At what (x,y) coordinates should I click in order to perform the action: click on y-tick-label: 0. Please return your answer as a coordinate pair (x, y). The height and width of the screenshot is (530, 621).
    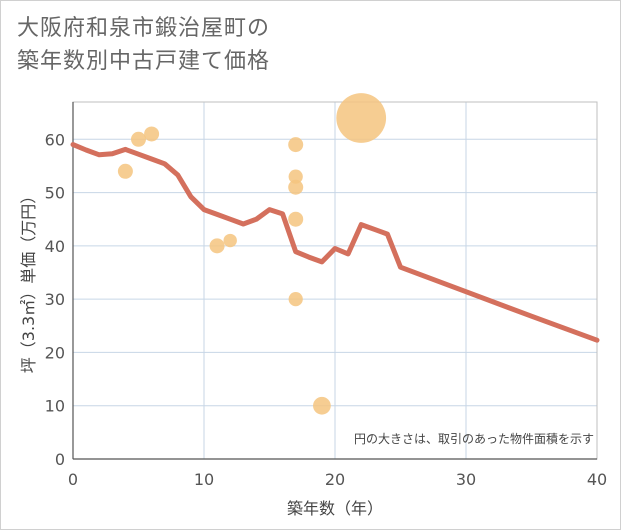
    Looking at the image, I should click on (60, 459).